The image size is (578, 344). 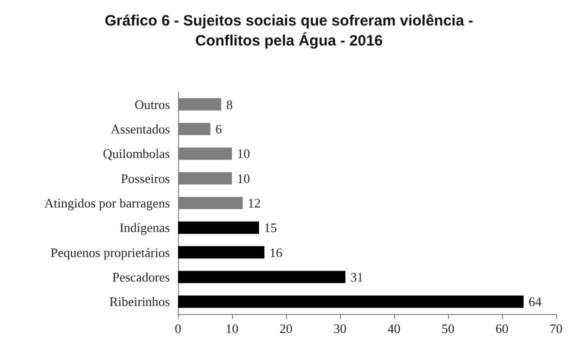 What do you see at coordinates (448, 328) in the screenshot?
I see `x-tick-label: 50` at bounding box center [448, 328].